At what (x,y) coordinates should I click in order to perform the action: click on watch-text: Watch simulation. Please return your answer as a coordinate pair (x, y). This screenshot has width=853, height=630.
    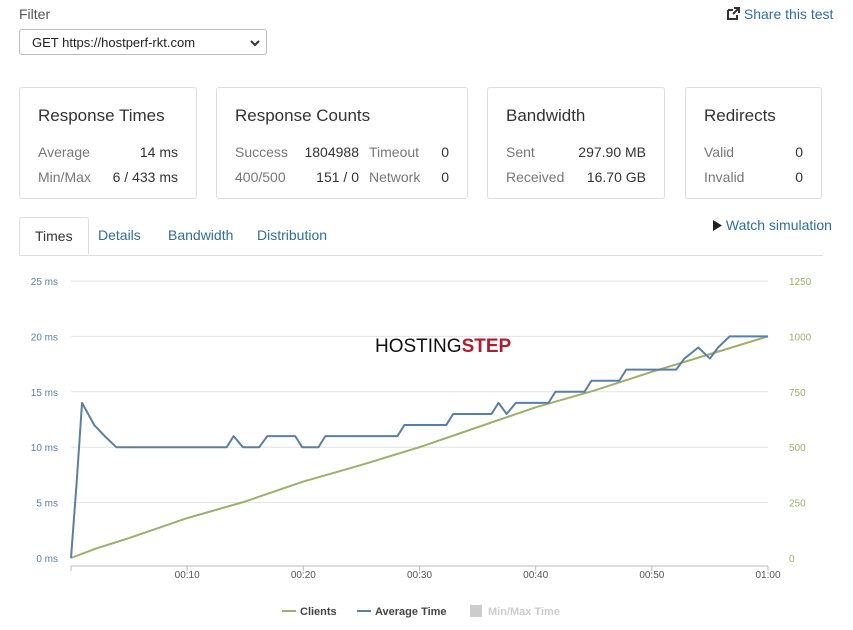
    Looking at the image, I should click on (778, 225).